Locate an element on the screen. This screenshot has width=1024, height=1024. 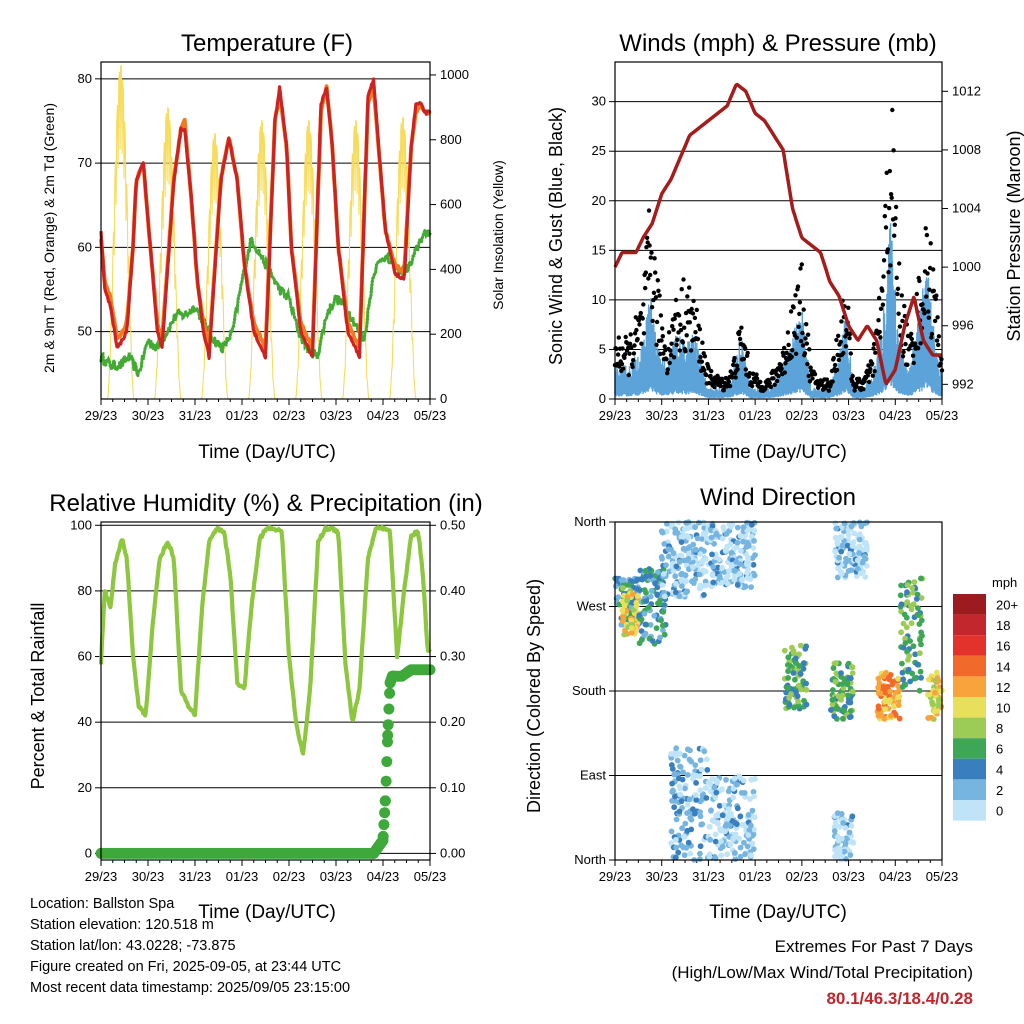
legend-label: 20+ is located at coordinates (1007, 605).